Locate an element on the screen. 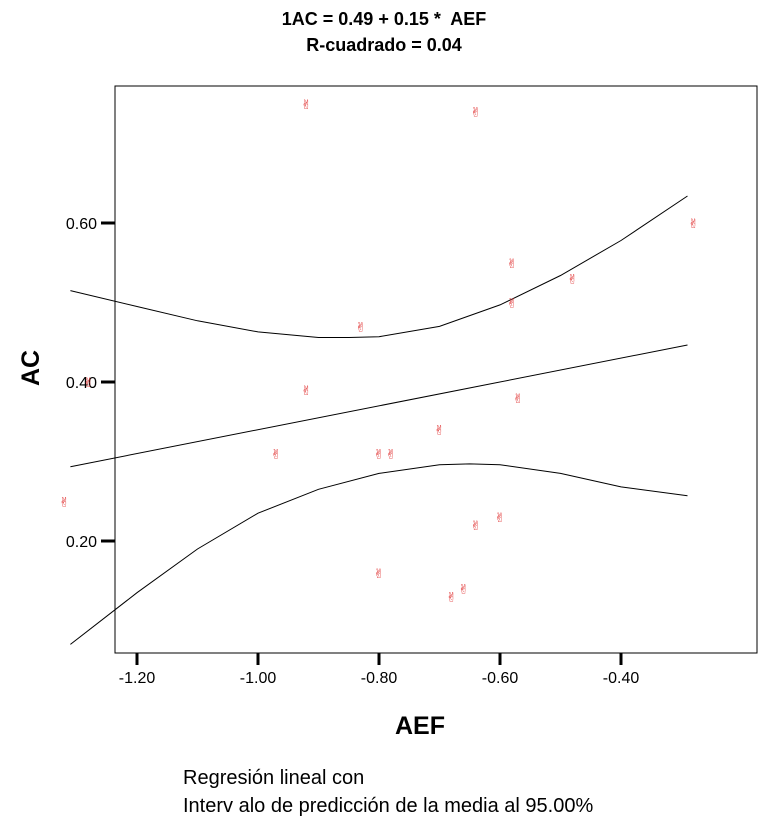 The width and height of the screenshot is (768, 821). x-tick-label: -0.60 is located at coordinates (500, 678).